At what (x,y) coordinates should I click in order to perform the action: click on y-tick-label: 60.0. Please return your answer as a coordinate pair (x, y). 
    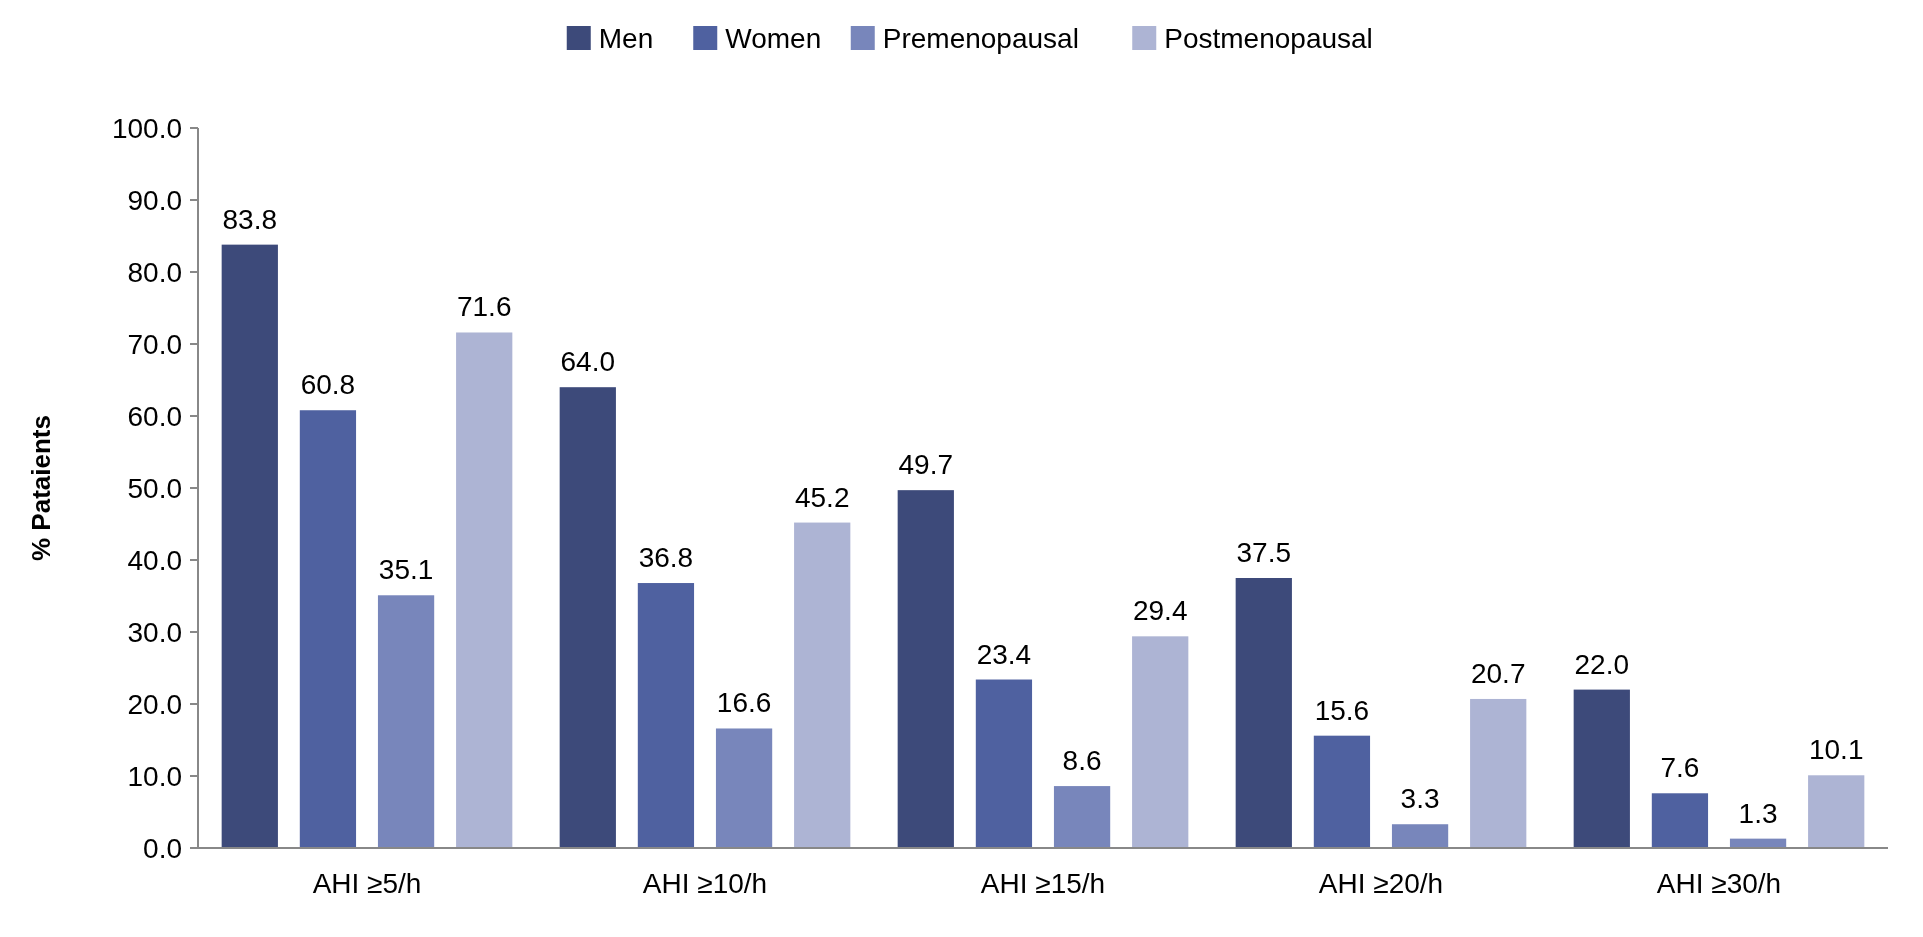
    Looking at the image, I should click on (154, 416).